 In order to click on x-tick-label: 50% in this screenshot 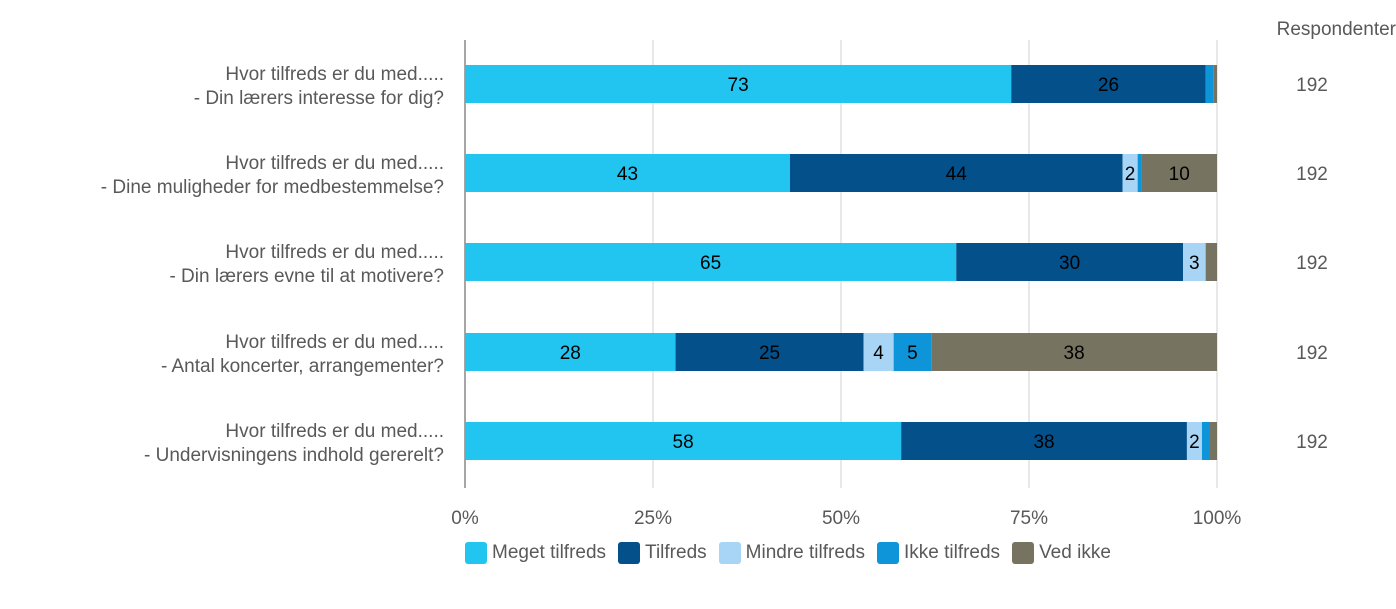, I will do `click(841, 518)`.